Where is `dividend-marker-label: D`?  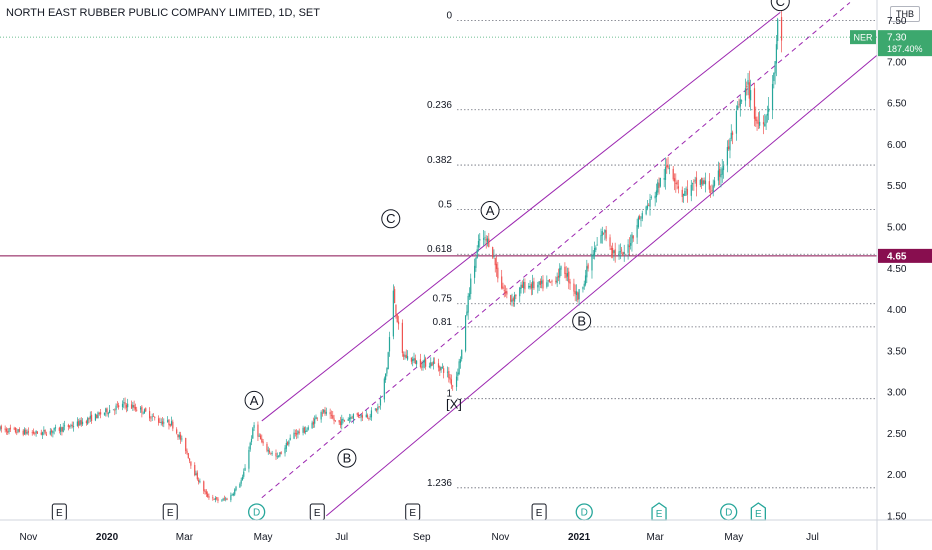 dividend-marker-label: D is located at coordinates (256, 513).